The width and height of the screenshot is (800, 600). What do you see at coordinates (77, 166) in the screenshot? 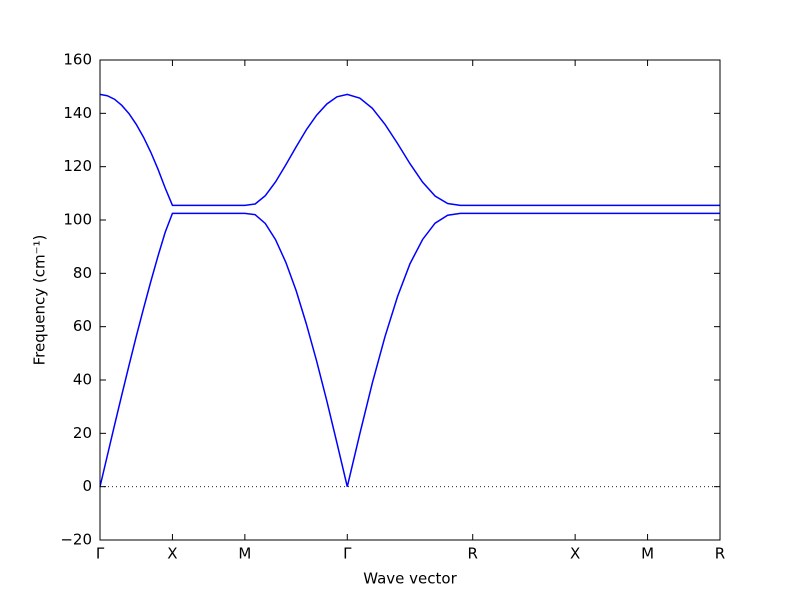
I see `y-tick-label: 120` at bounding box center [77, 166].